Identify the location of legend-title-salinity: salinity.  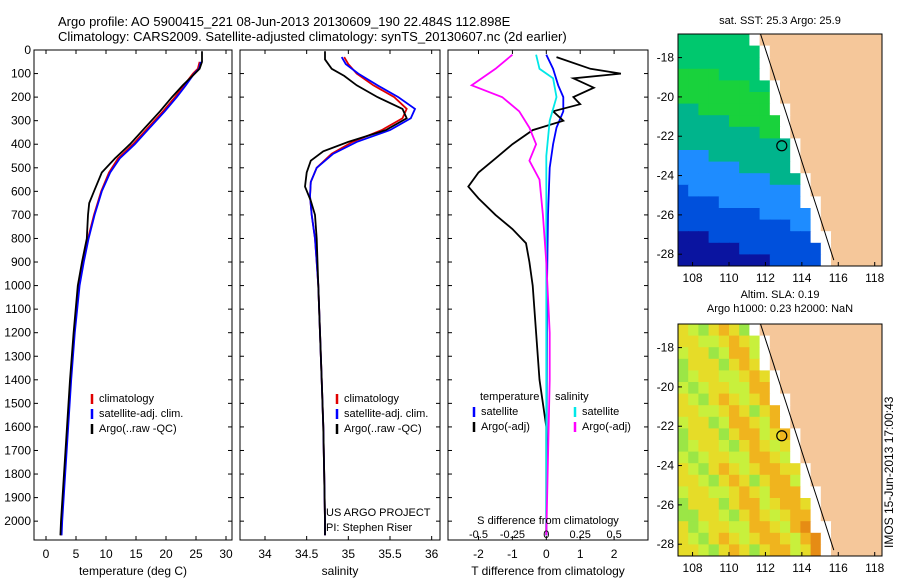
(572, 397).